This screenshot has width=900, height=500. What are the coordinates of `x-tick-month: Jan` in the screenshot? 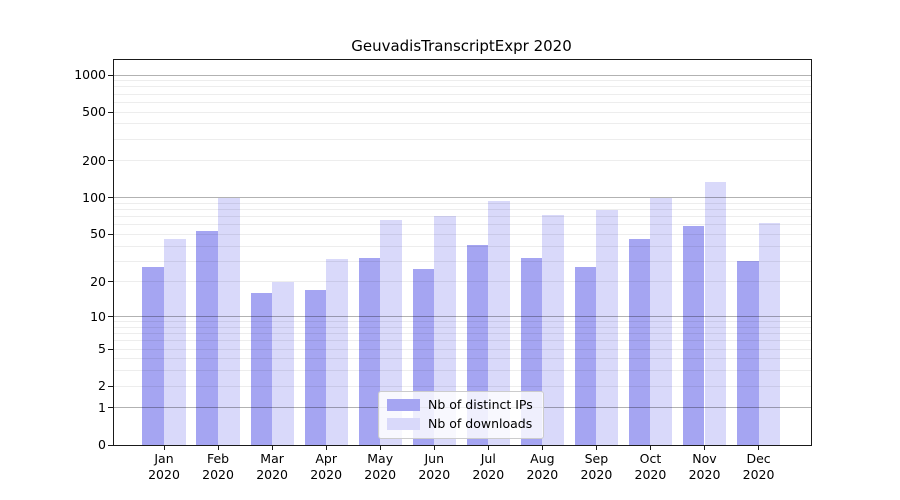 It's located at (164, 458).